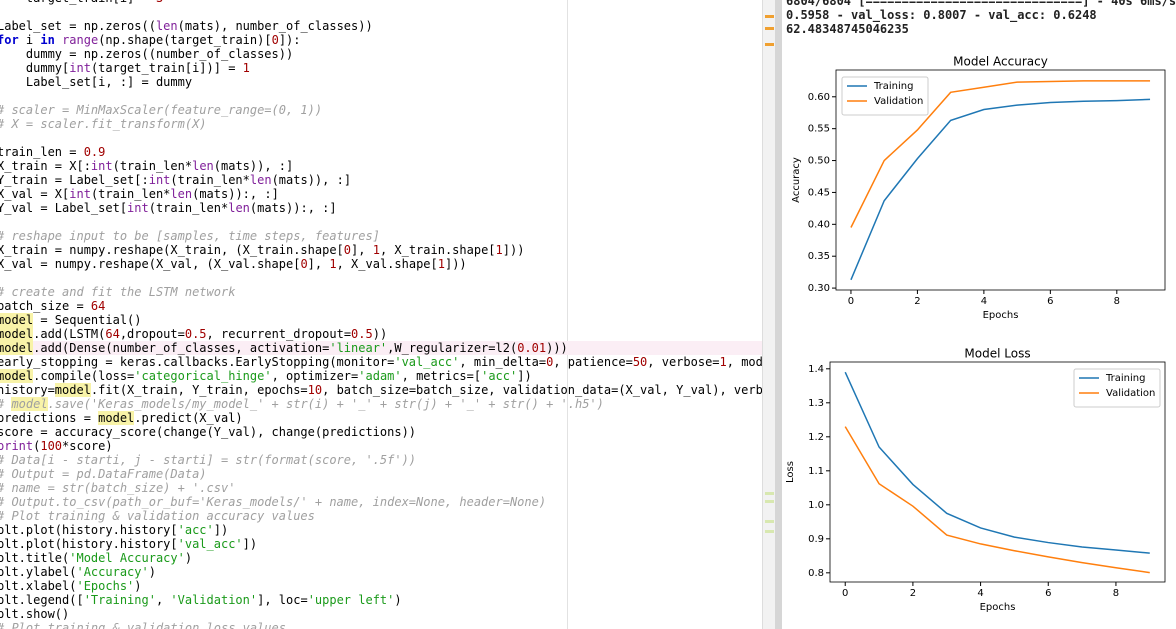 The width and height of the screenshot is (1176, 629). Describe the element at coordinates (118, 292) in the screenshot. I see `code-line: # create and fit the LSTM network` at that location.